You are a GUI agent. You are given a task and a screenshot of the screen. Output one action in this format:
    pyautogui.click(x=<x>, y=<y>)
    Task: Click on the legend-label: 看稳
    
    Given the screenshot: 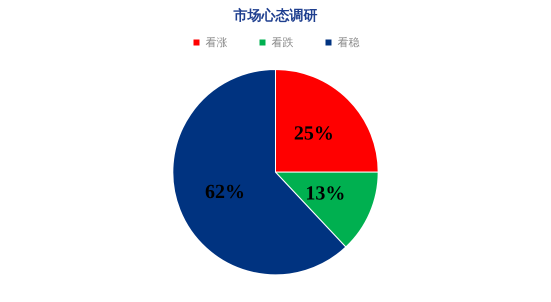 What is the action you would take?
    pyautogui.click(x=349, y=42)
    